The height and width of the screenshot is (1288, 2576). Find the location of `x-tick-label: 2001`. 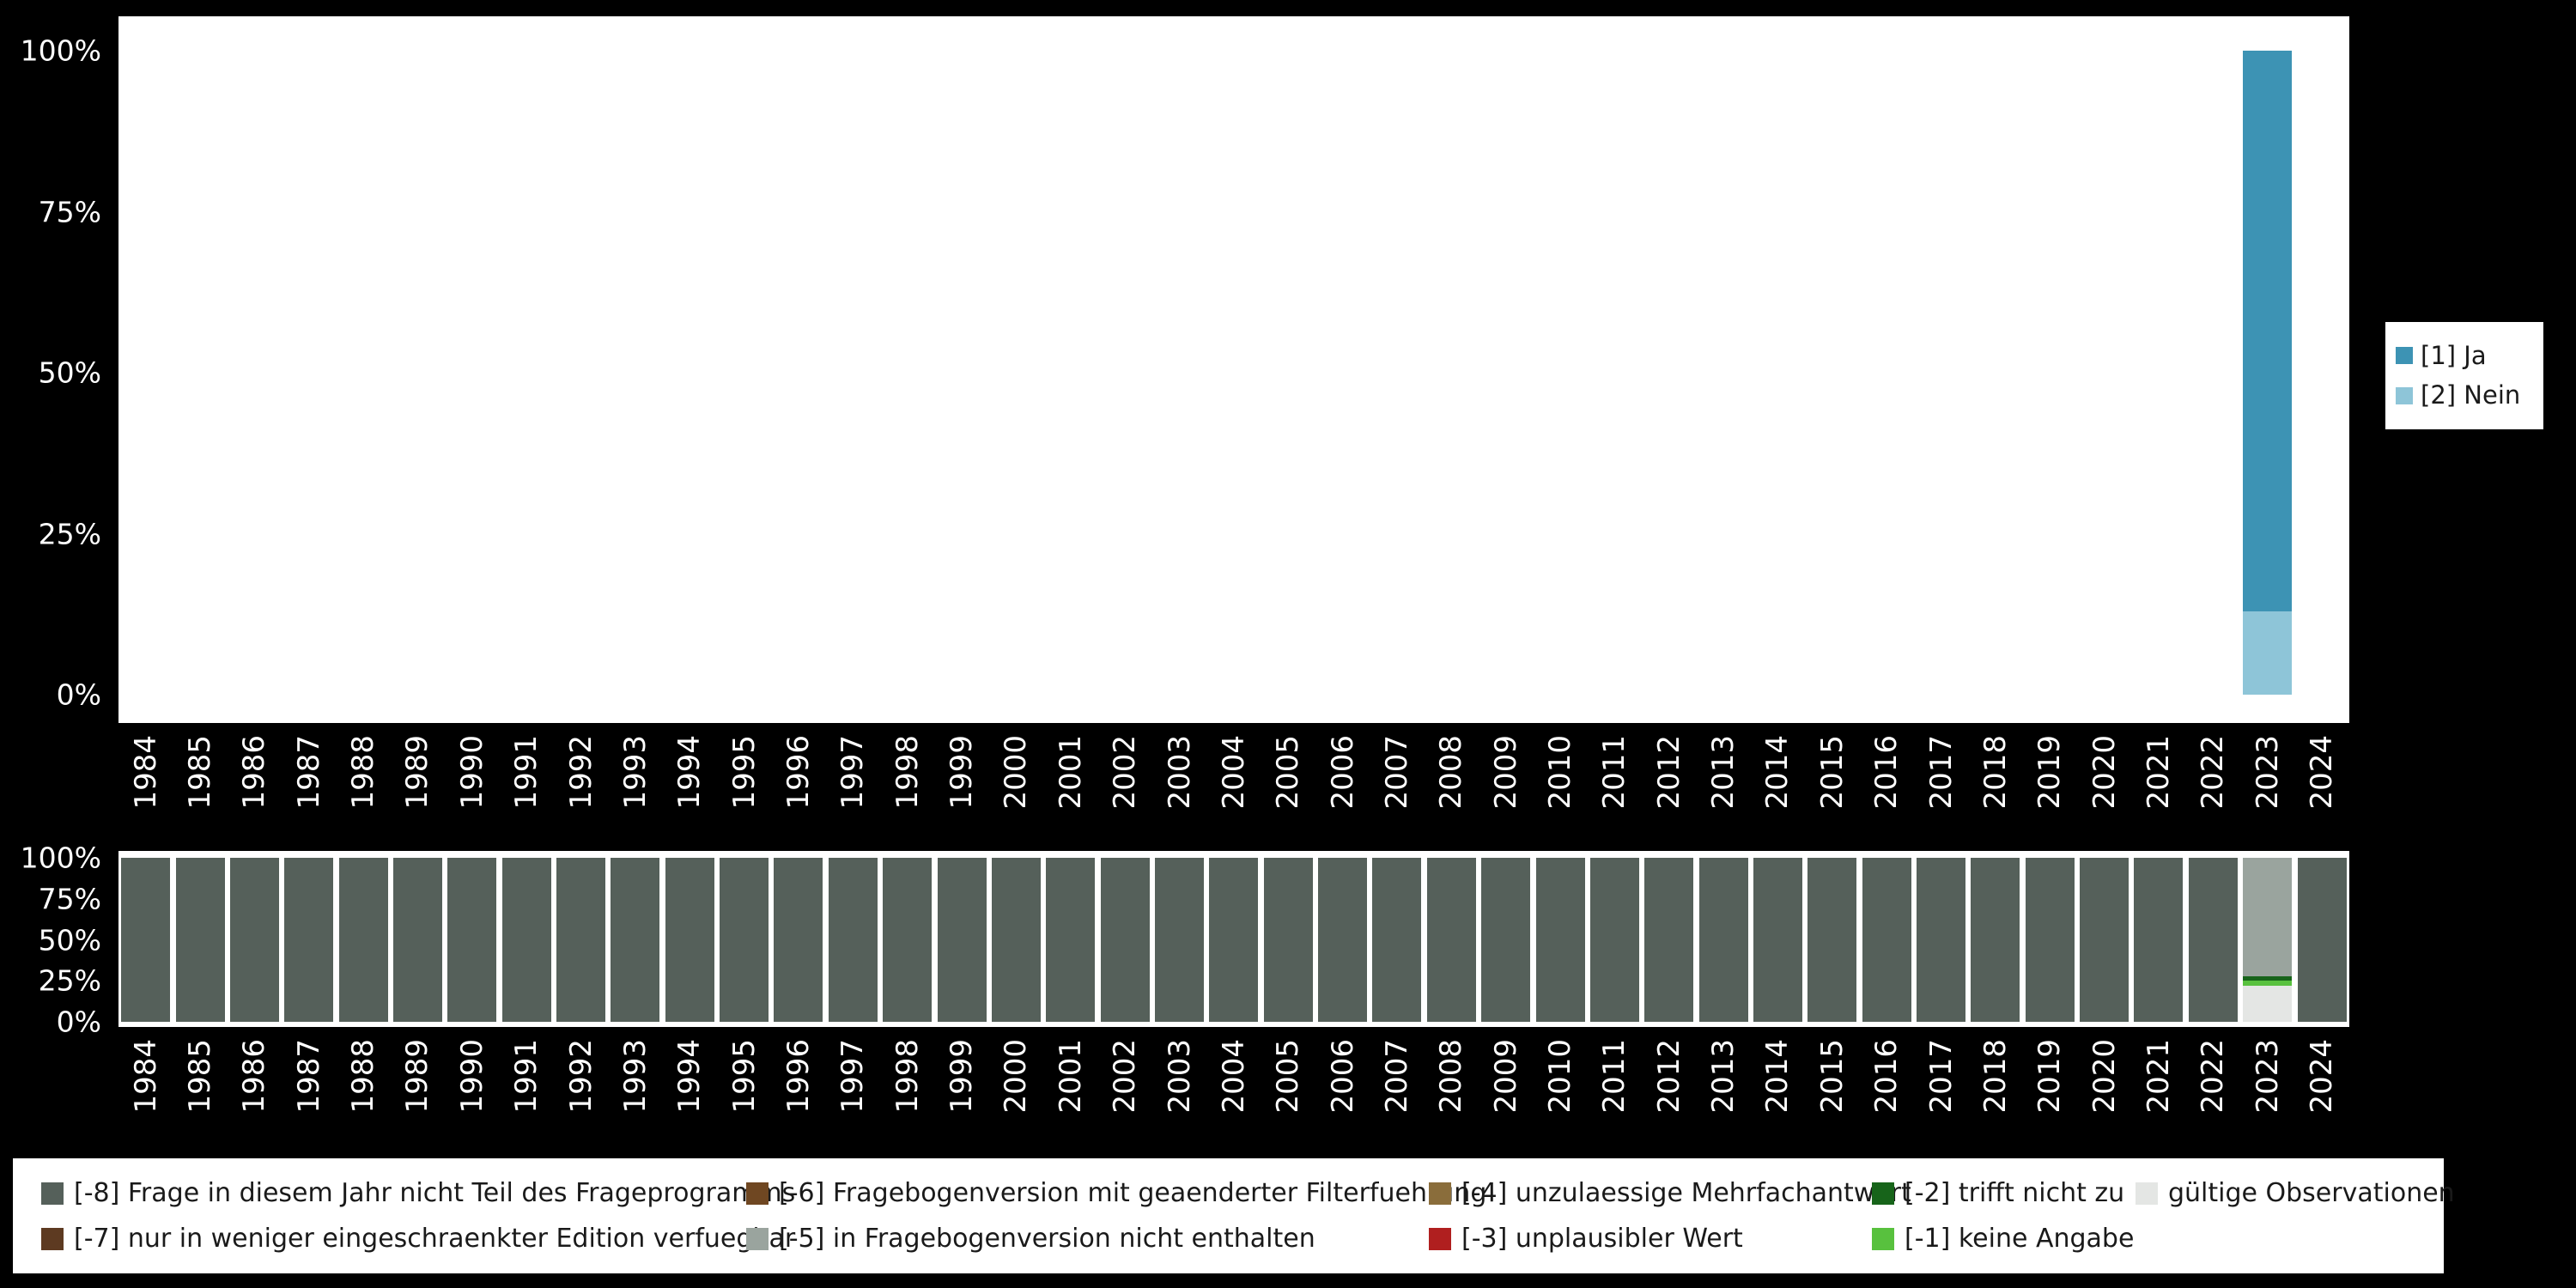

x-tick-label: 2001 is located at coordinates (1071, 1076).